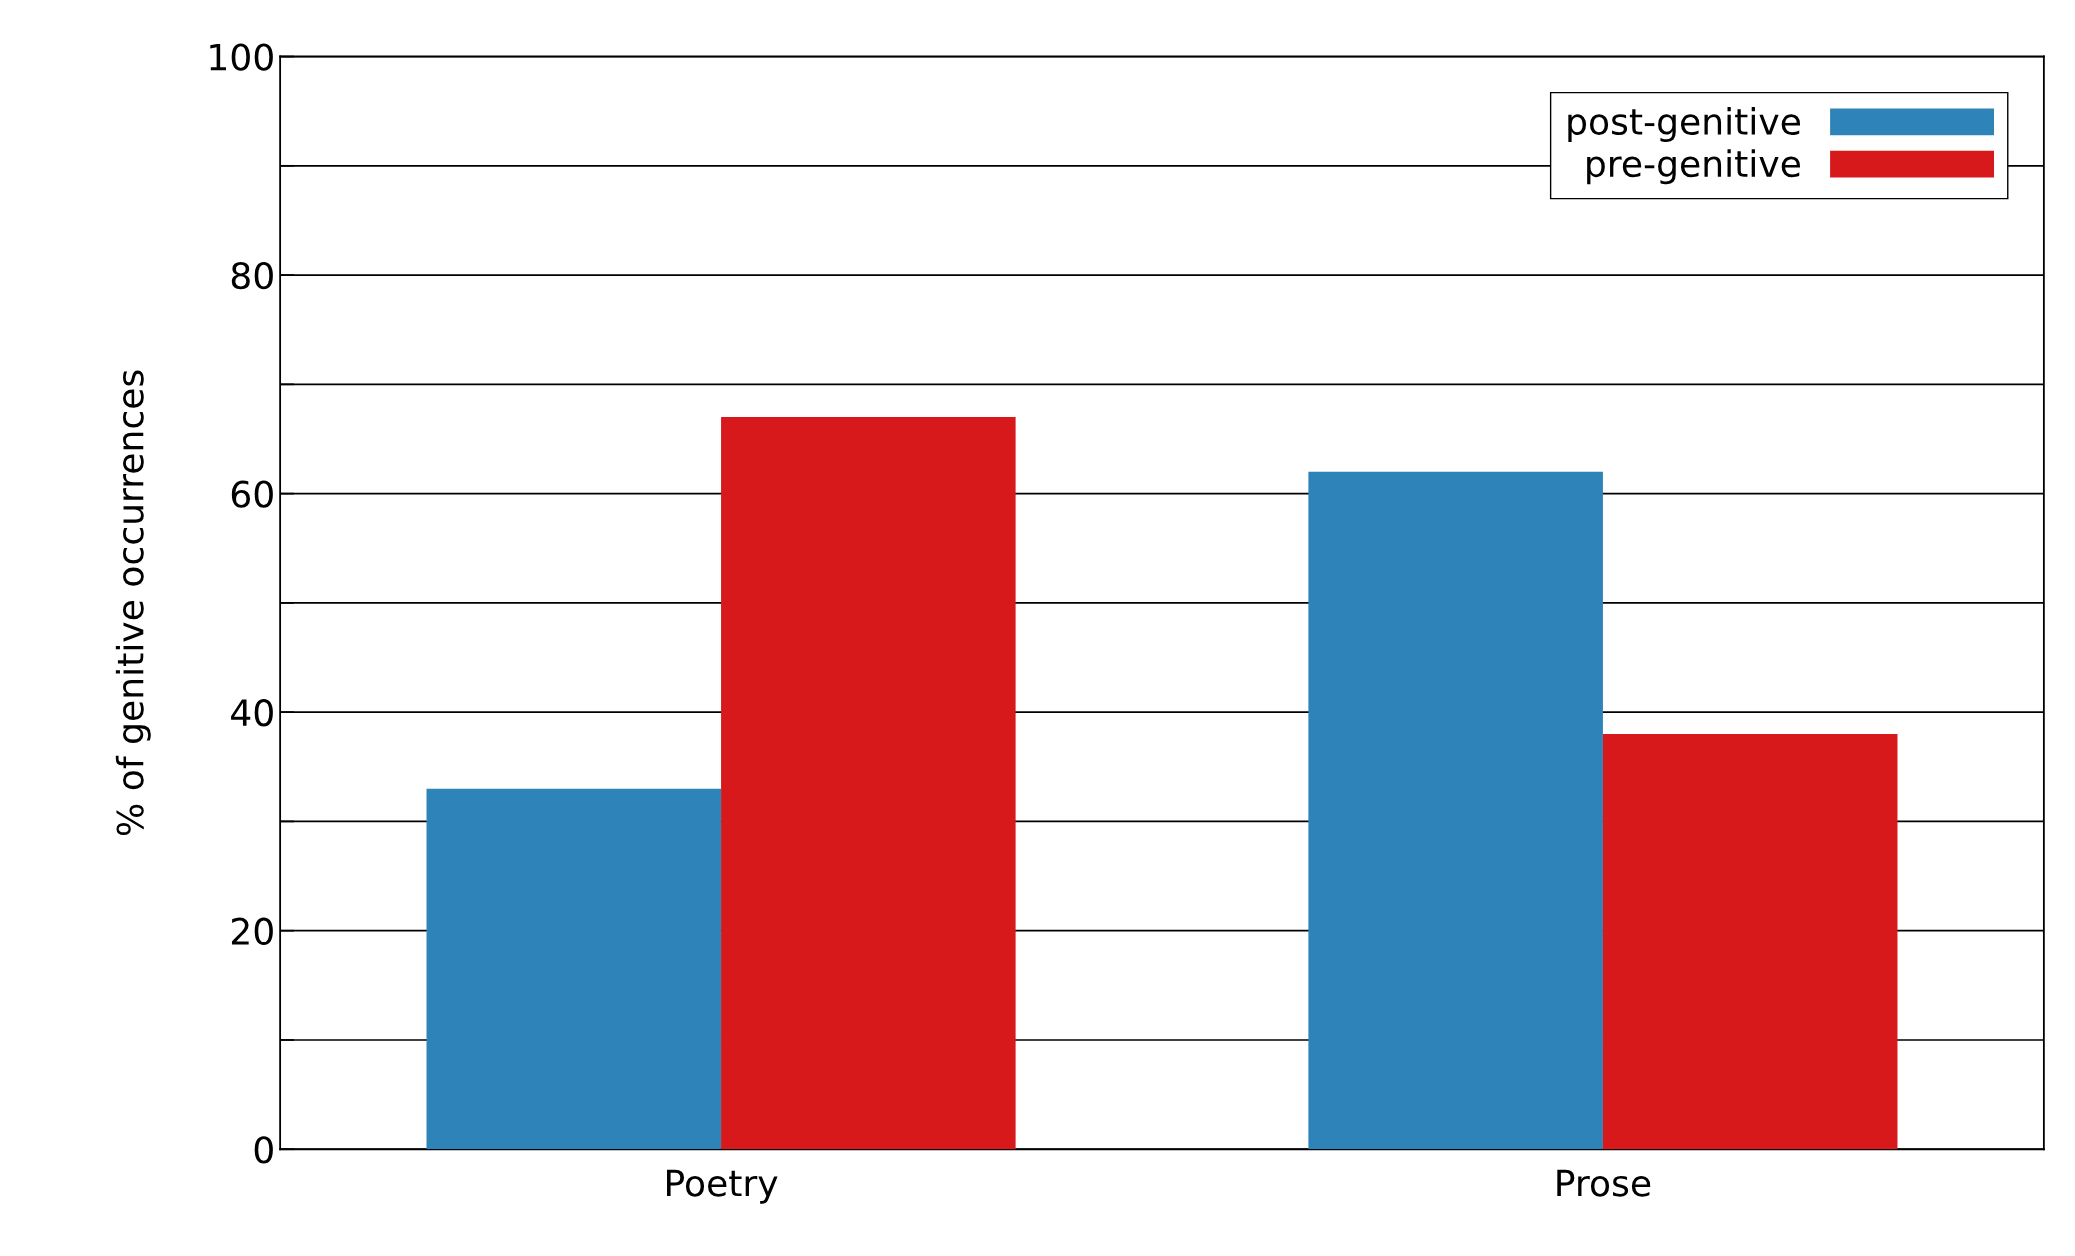 This screenshot has width=2075, height=1256. What do you see at coordinates (252, 275) in the screenshot?
I see `y-tick-label: 80` at bounding box center [252, 275].